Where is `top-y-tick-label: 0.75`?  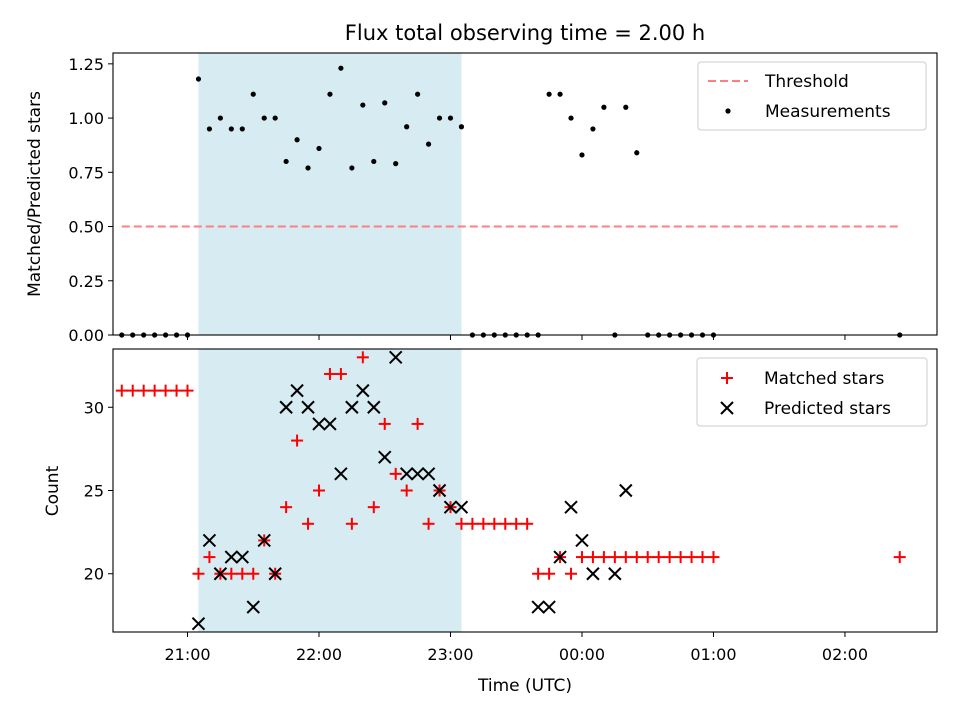
top-y-tick-label: 0.75 is located at coordinates (86, 172).